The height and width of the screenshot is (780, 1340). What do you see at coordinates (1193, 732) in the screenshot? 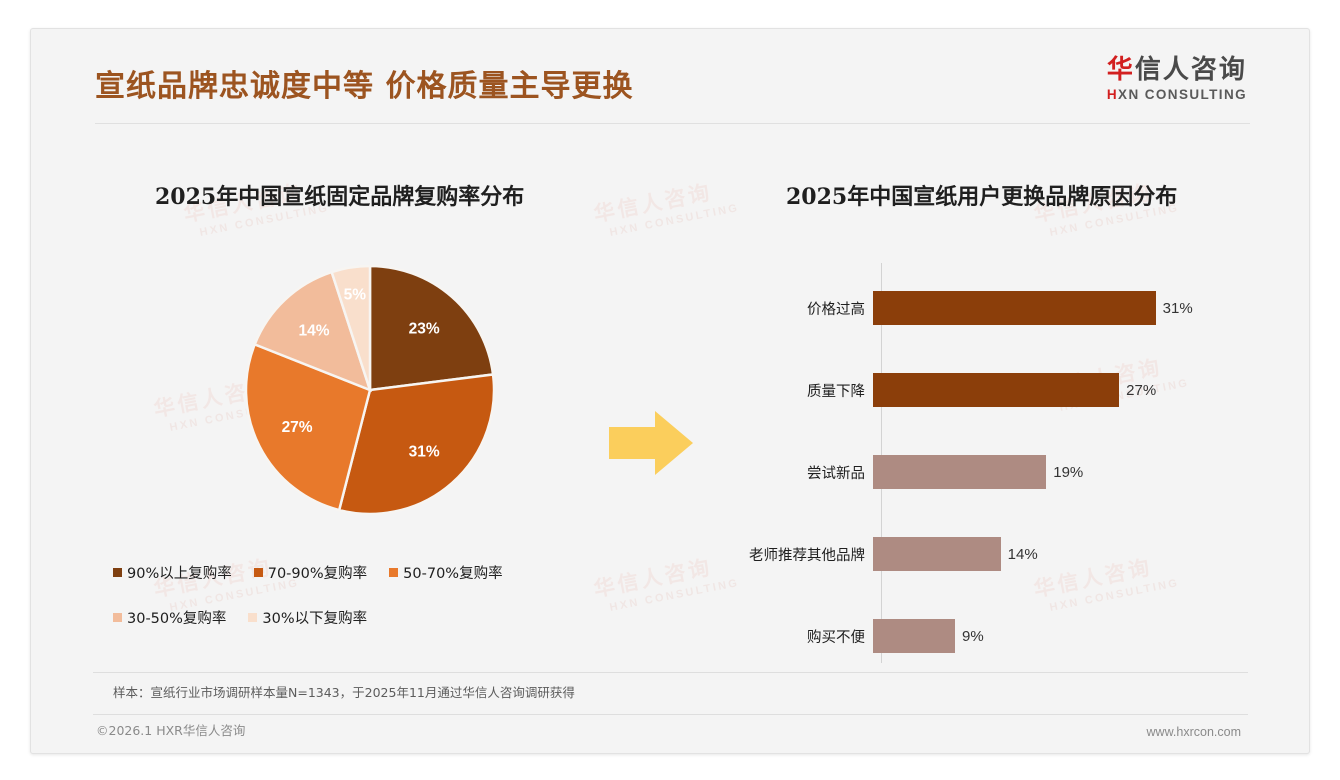
I see `website-link: www.hxrcon.com` at bounding box center [1193, 732].